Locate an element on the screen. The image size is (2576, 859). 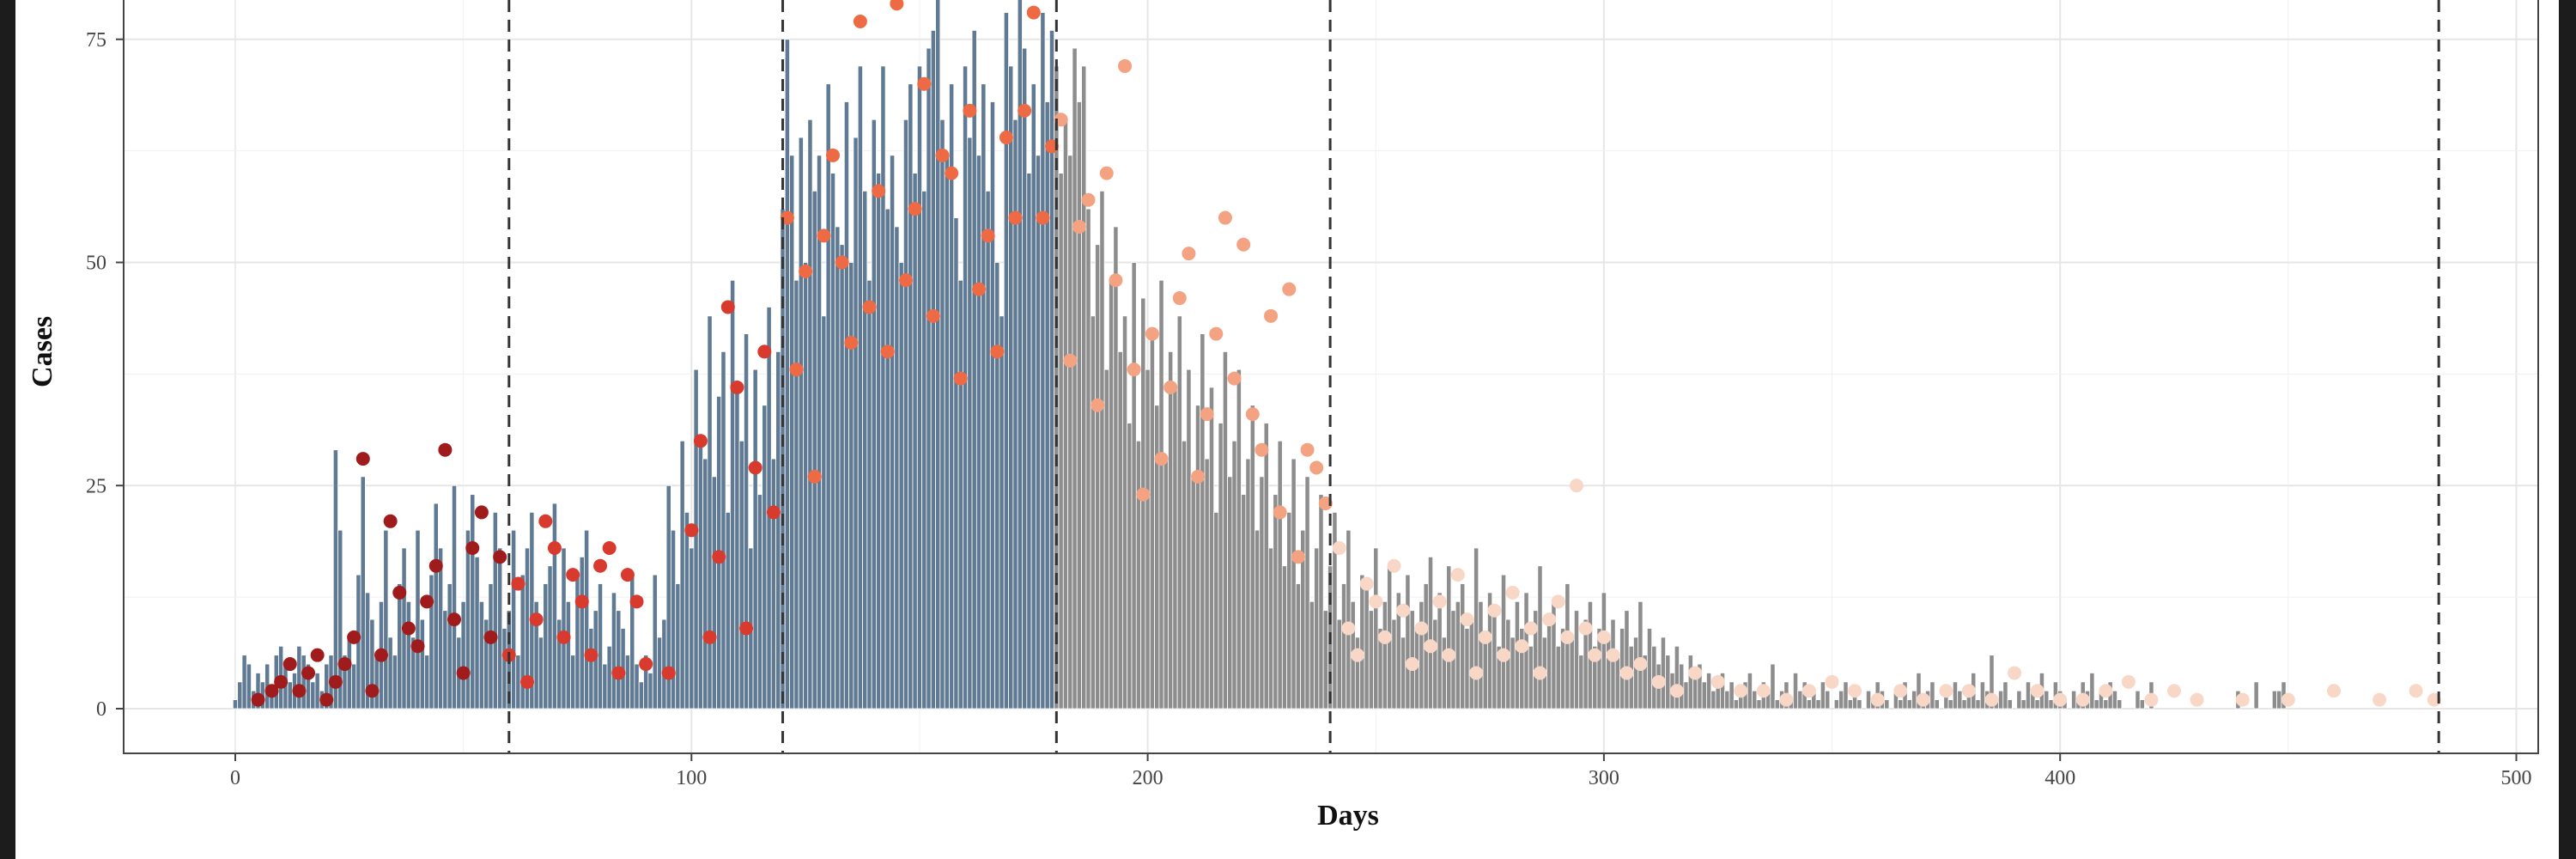
y-axis-title: Cases is located at coordinates (42, 351).